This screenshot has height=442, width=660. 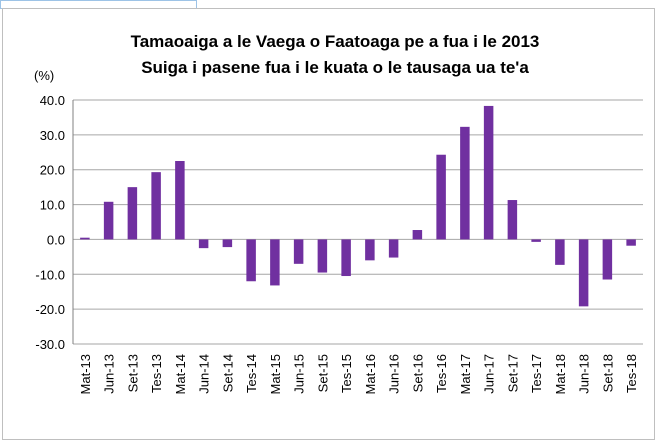 What do you see at coordinates (50, 309) in the screenshot?
I see `y-tick-label: -20.0` at bounding box center [50, 309].